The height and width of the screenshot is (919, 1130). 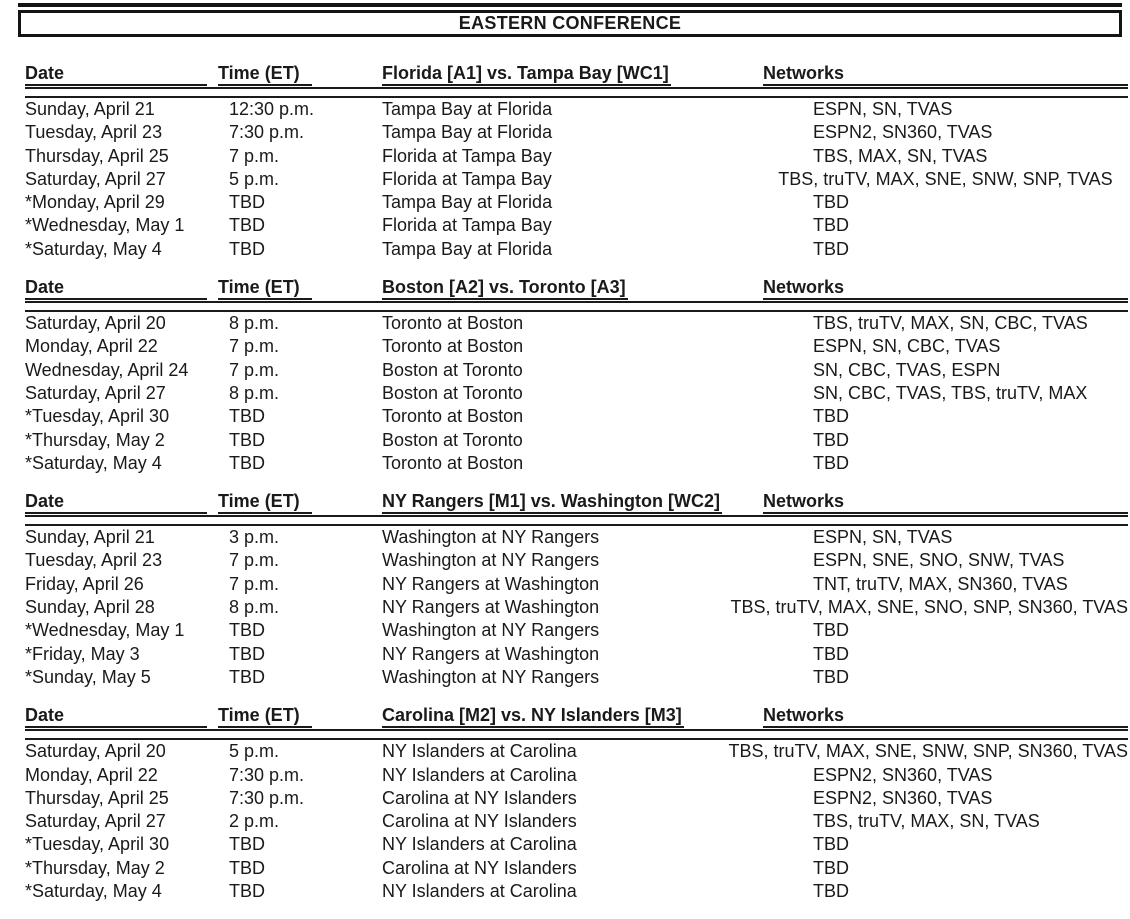 I want to click on game-date: *Monday, April 29, so click(x=95, y=202).